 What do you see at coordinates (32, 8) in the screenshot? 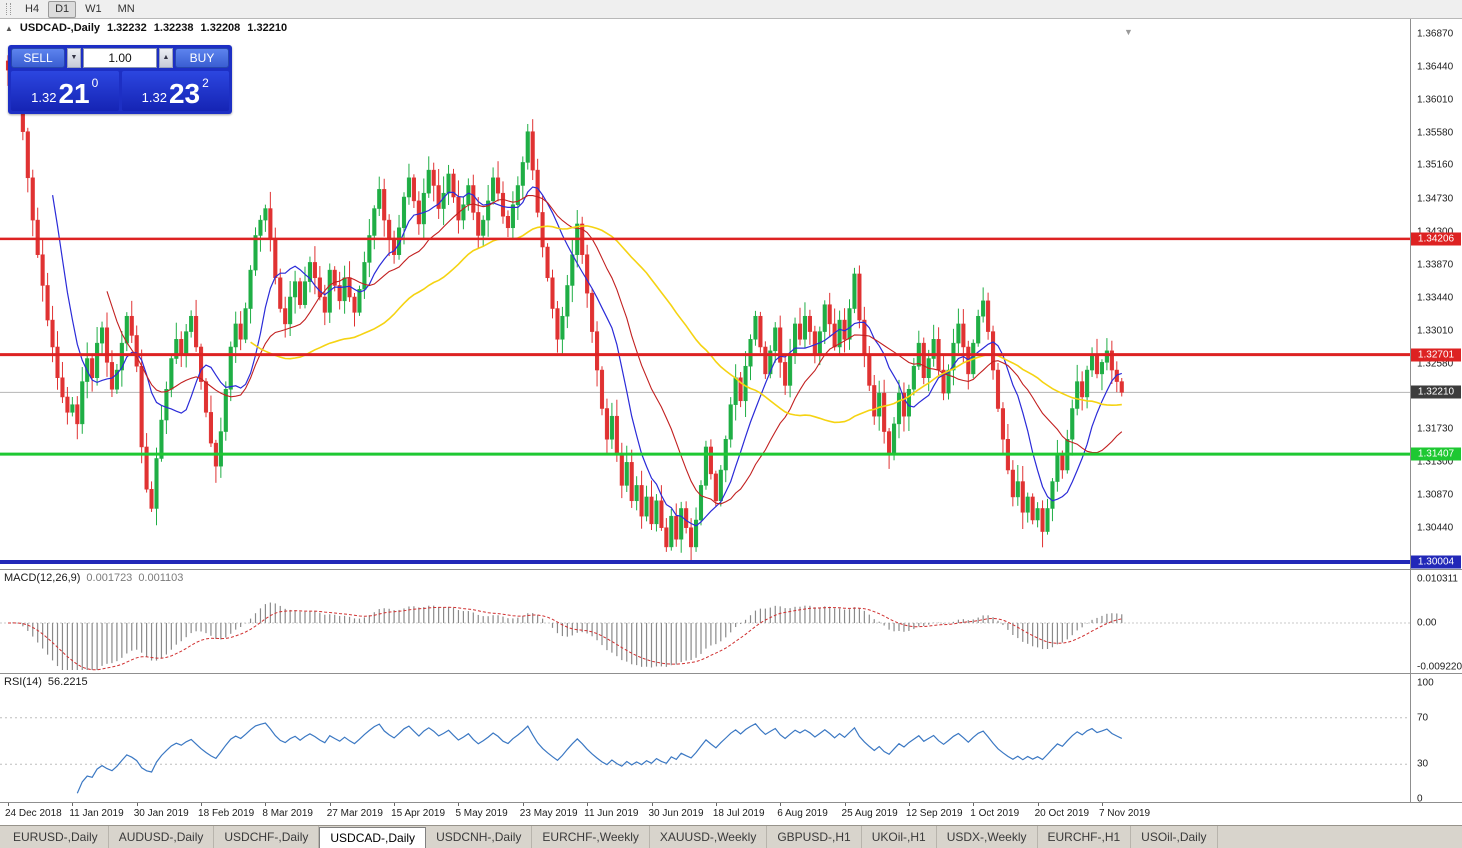
I see `timeframe-button-h4: H4` at bounding box center [32, 8].